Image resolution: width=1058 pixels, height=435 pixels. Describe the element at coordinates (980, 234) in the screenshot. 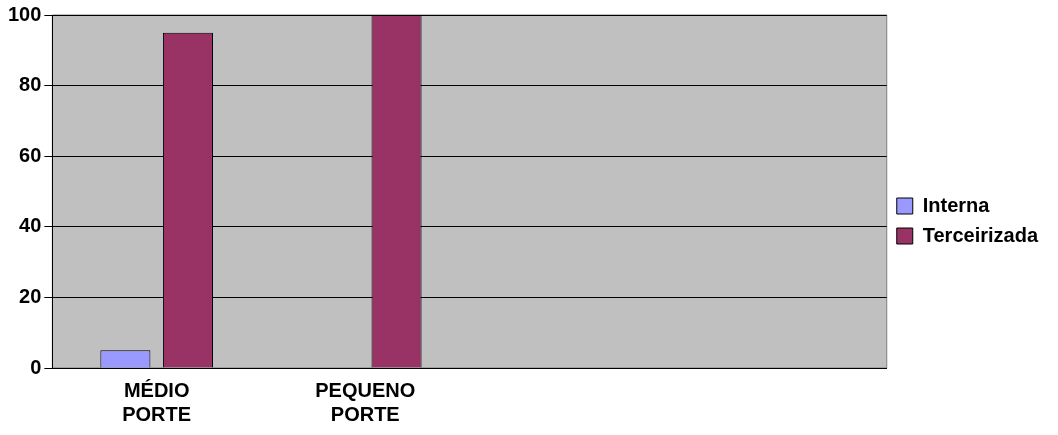

I see `legend-label: Terceirizada` at that location.